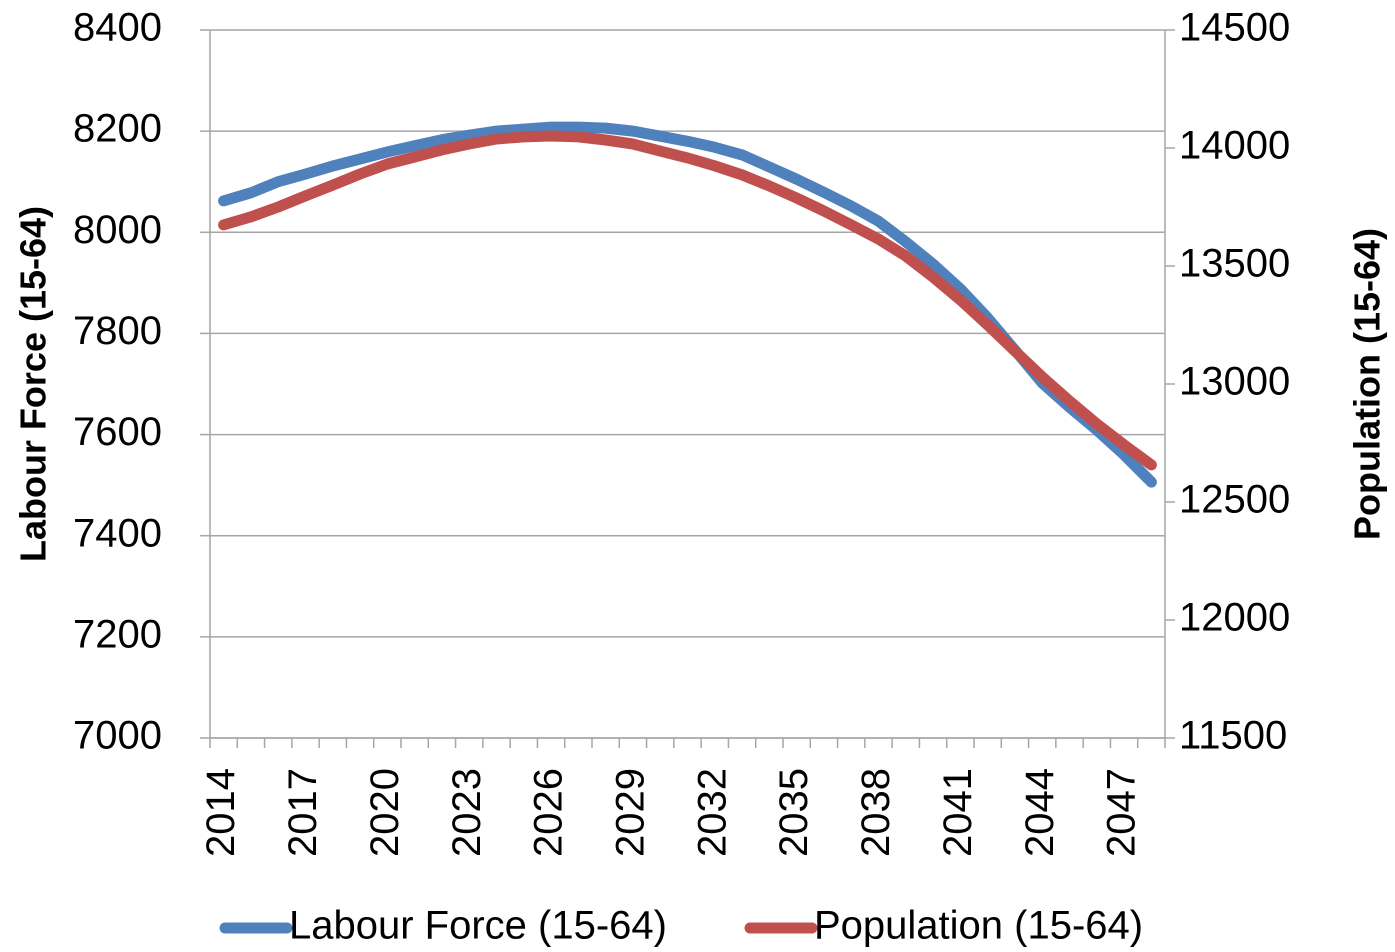 Image resolution: width=1395 pixels, height=952 pixels. Describe the element at coordinates (467, 812) in the screenshot. I see `x-tick-label: 2023` at that location.